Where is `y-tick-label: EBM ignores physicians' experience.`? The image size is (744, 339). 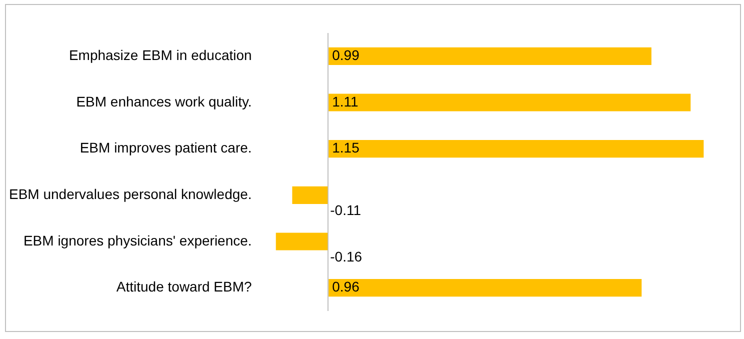 y-tick-label: EBM ignores physicians' experience. is located at coordinates (137, 240).